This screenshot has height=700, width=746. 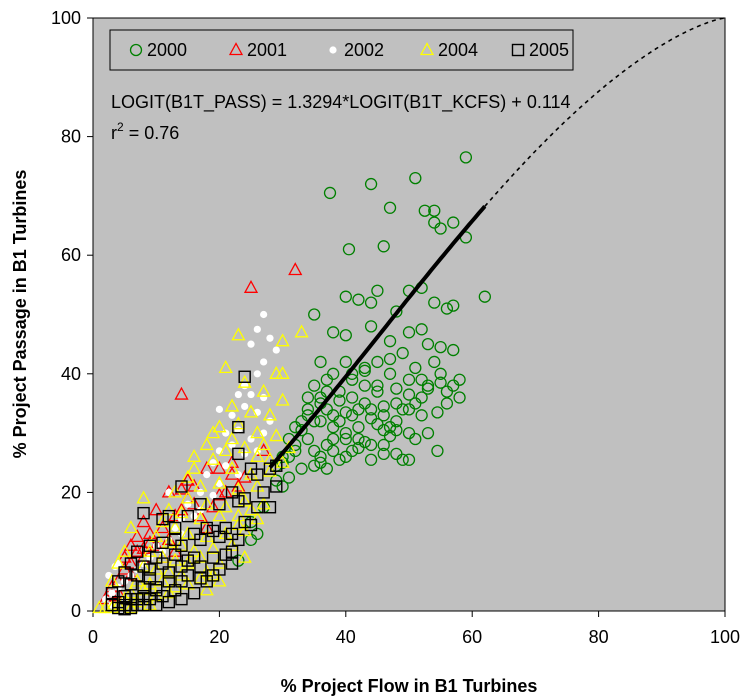 I want to click on x-tick-label: 100, so click(x=725, y=637).